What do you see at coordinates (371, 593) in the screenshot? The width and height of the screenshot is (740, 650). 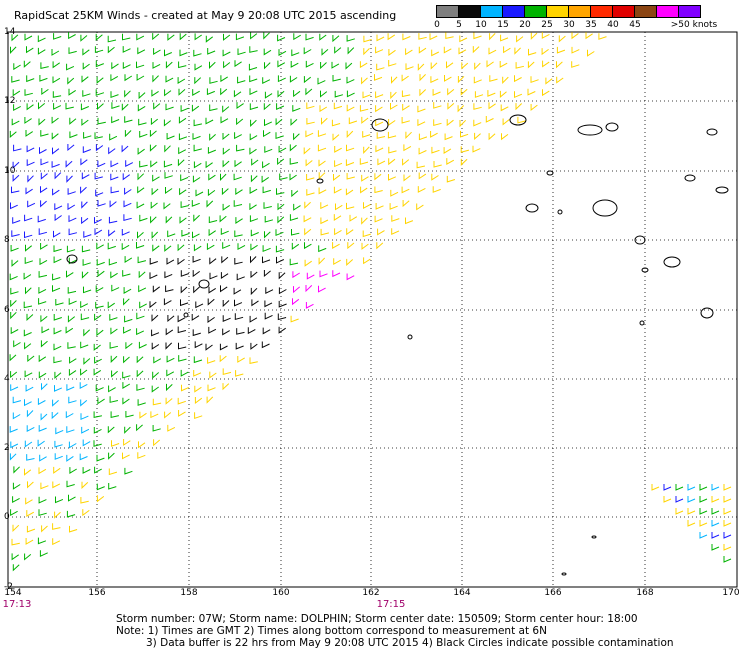 I see `longitude-tick-label: 162` at bounding box center [371, 593].